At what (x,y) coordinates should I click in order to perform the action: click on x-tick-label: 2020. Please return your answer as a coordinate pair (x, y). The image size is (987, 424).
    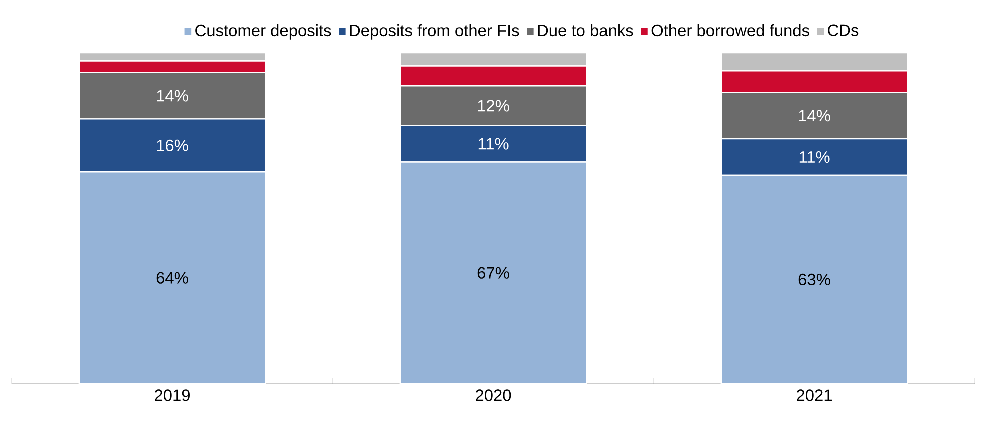
    Looking at the image, I should click on (494, 396).